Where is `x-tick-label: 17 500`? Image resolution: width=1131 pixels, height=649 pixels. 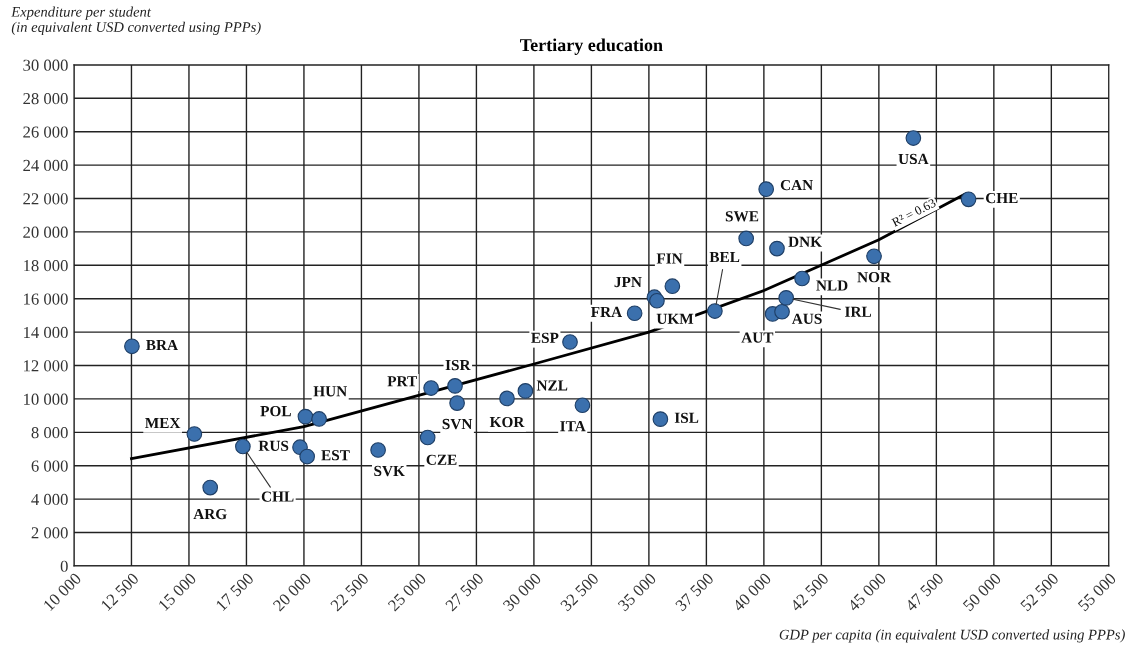 x-tick-label: 17 500 is located at coordinates (235, 592).